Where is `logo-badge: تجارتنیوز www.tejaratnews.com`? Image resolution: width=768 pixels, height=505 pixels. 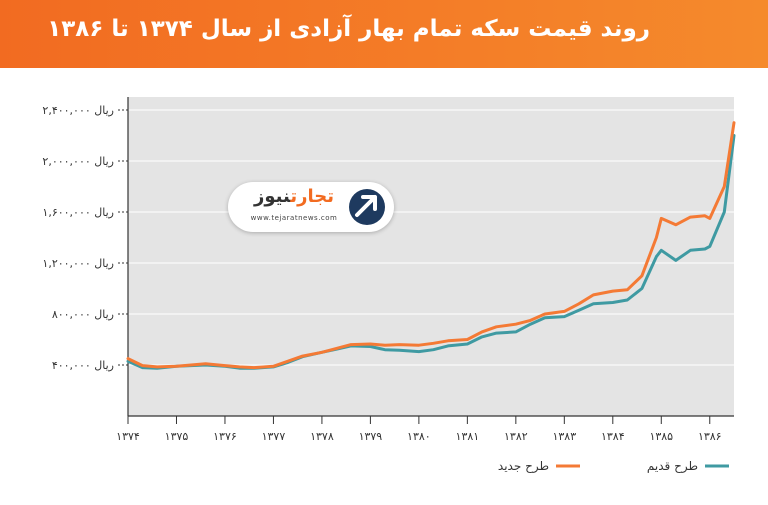 logo-badge: تجارتنیوز www.tejaratnews.com is located at coordinates (311, 207).